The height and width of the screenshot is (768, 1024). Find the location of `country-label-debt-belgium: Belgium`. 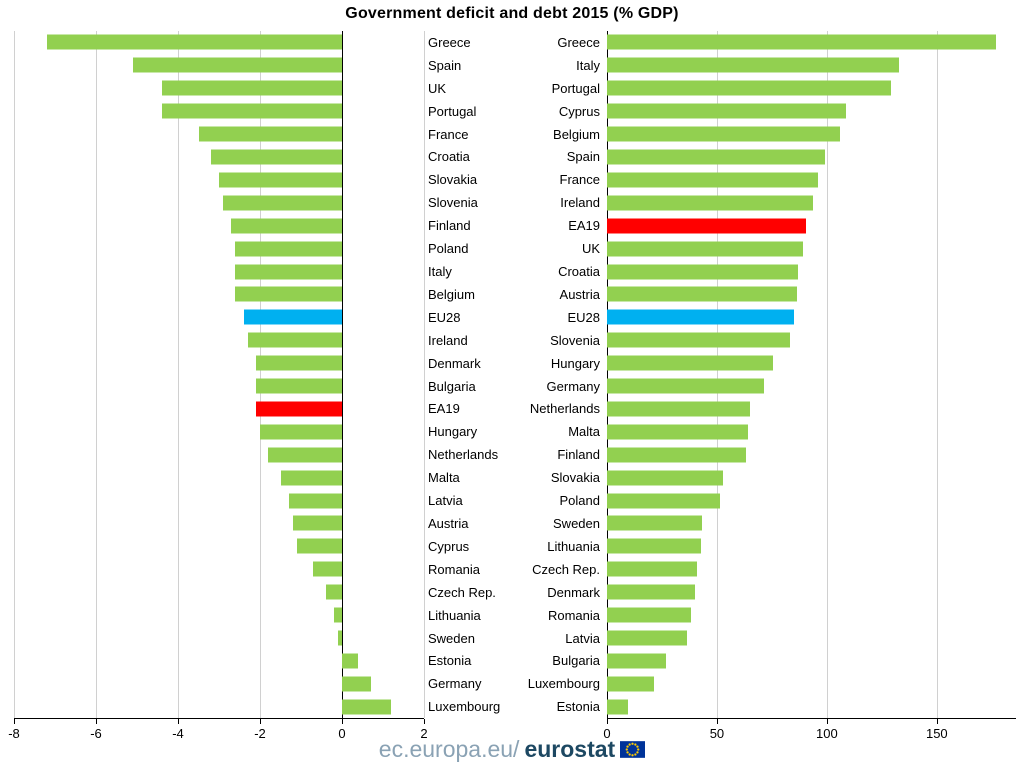

country-label-debt-belgium: Belgium is located at coordinates (576, 134).